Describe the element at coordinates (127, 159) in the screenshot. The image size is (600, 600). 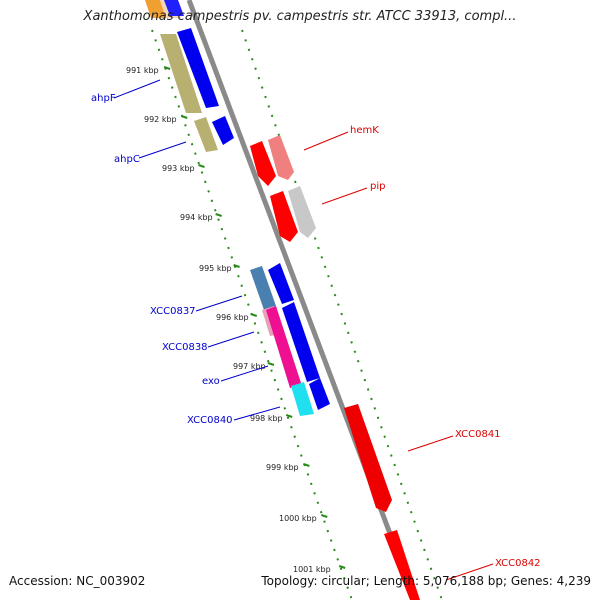
I see `gene-label: ahpC` at that location.